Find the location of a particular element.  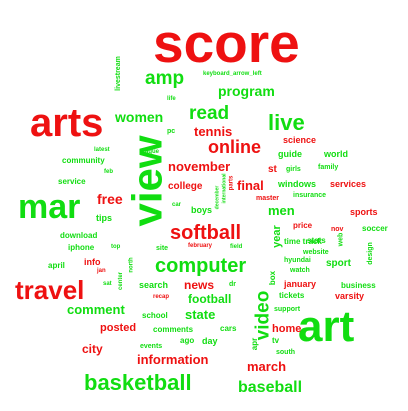

word-ago: ago is located at coordinates (187, 340).